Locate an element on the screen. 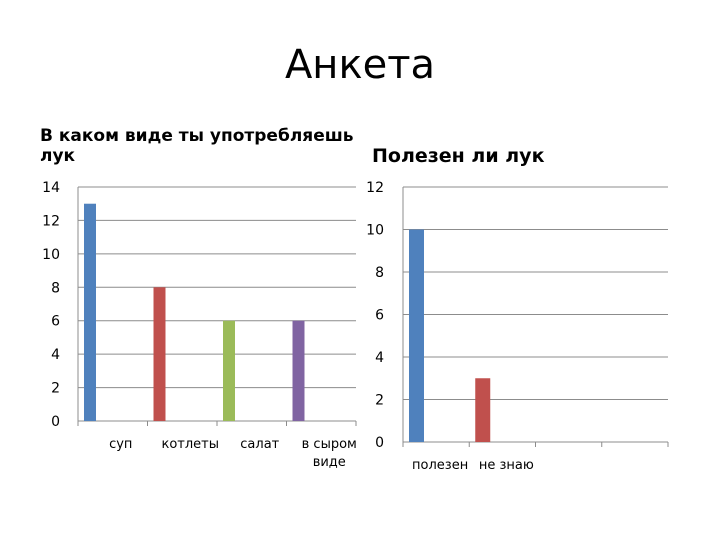 The height and width of the screenshot is (540, 720). chart1-ytick-label: 10 is located at coordinates (51, 255).